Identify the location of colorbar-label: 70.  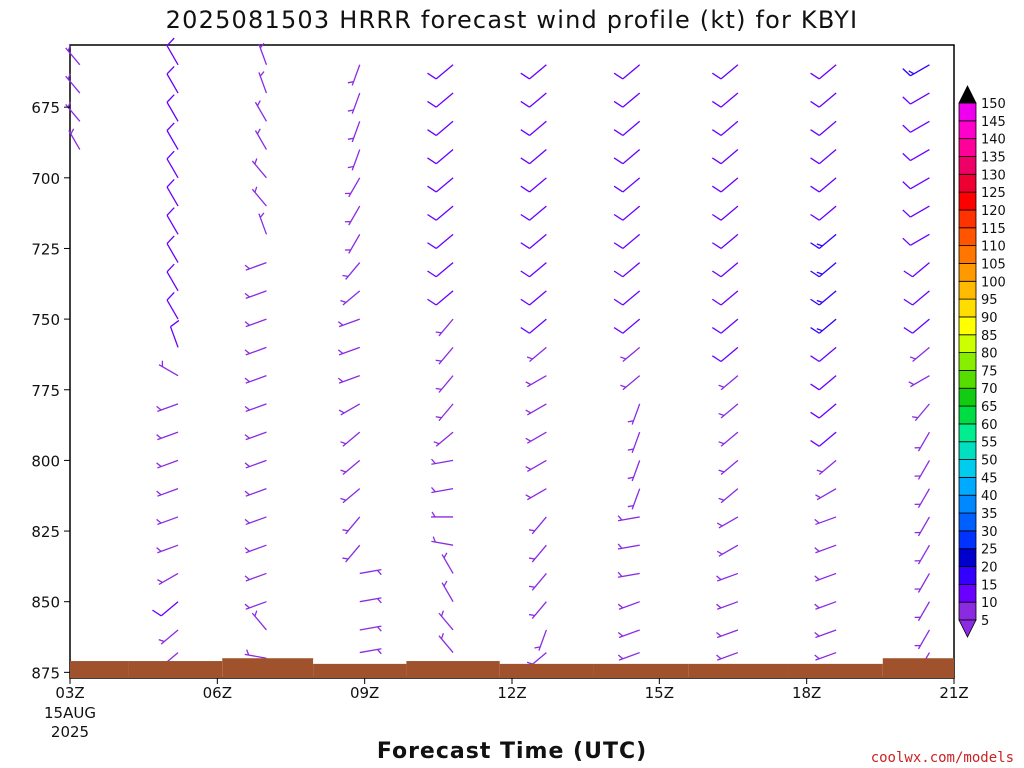
(989, 389).